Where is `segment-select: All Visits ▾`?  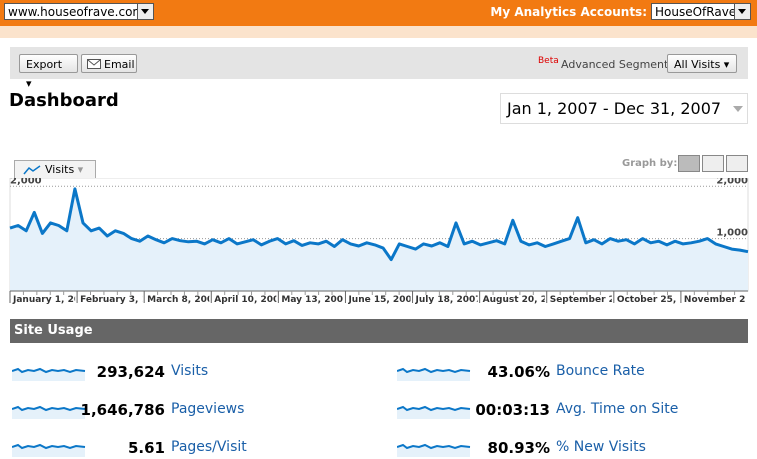
segment-select: All Visits ▾ is located at coordinates (702, 63).